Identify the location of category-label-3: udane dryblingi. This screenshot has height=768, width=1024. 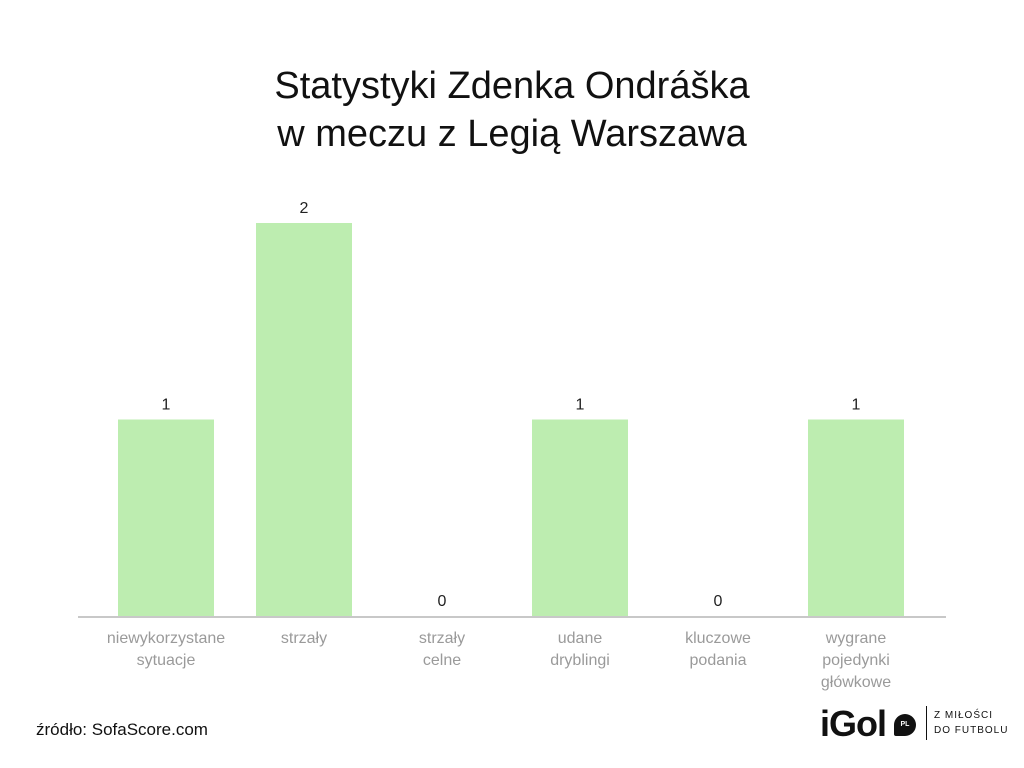
(580, 649).